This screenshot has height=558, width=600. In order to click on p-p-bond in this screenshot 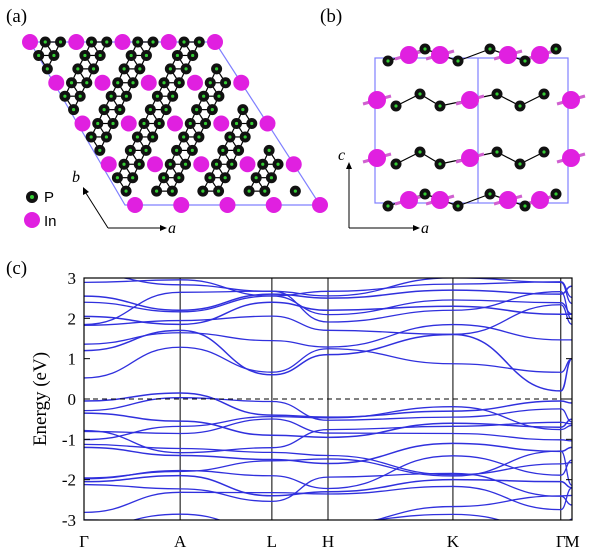, I will do `click(474, 200)`.